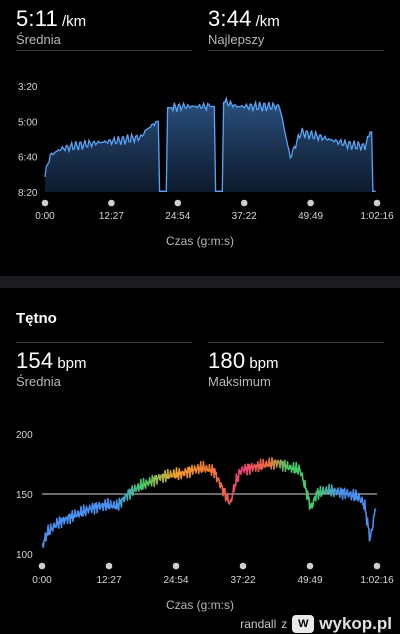 The height and width of the screenshot is (634, 400). Describe the element at coordinates (296, 50) in the screenshot. I see `pace-stats-divider-right` at that location.